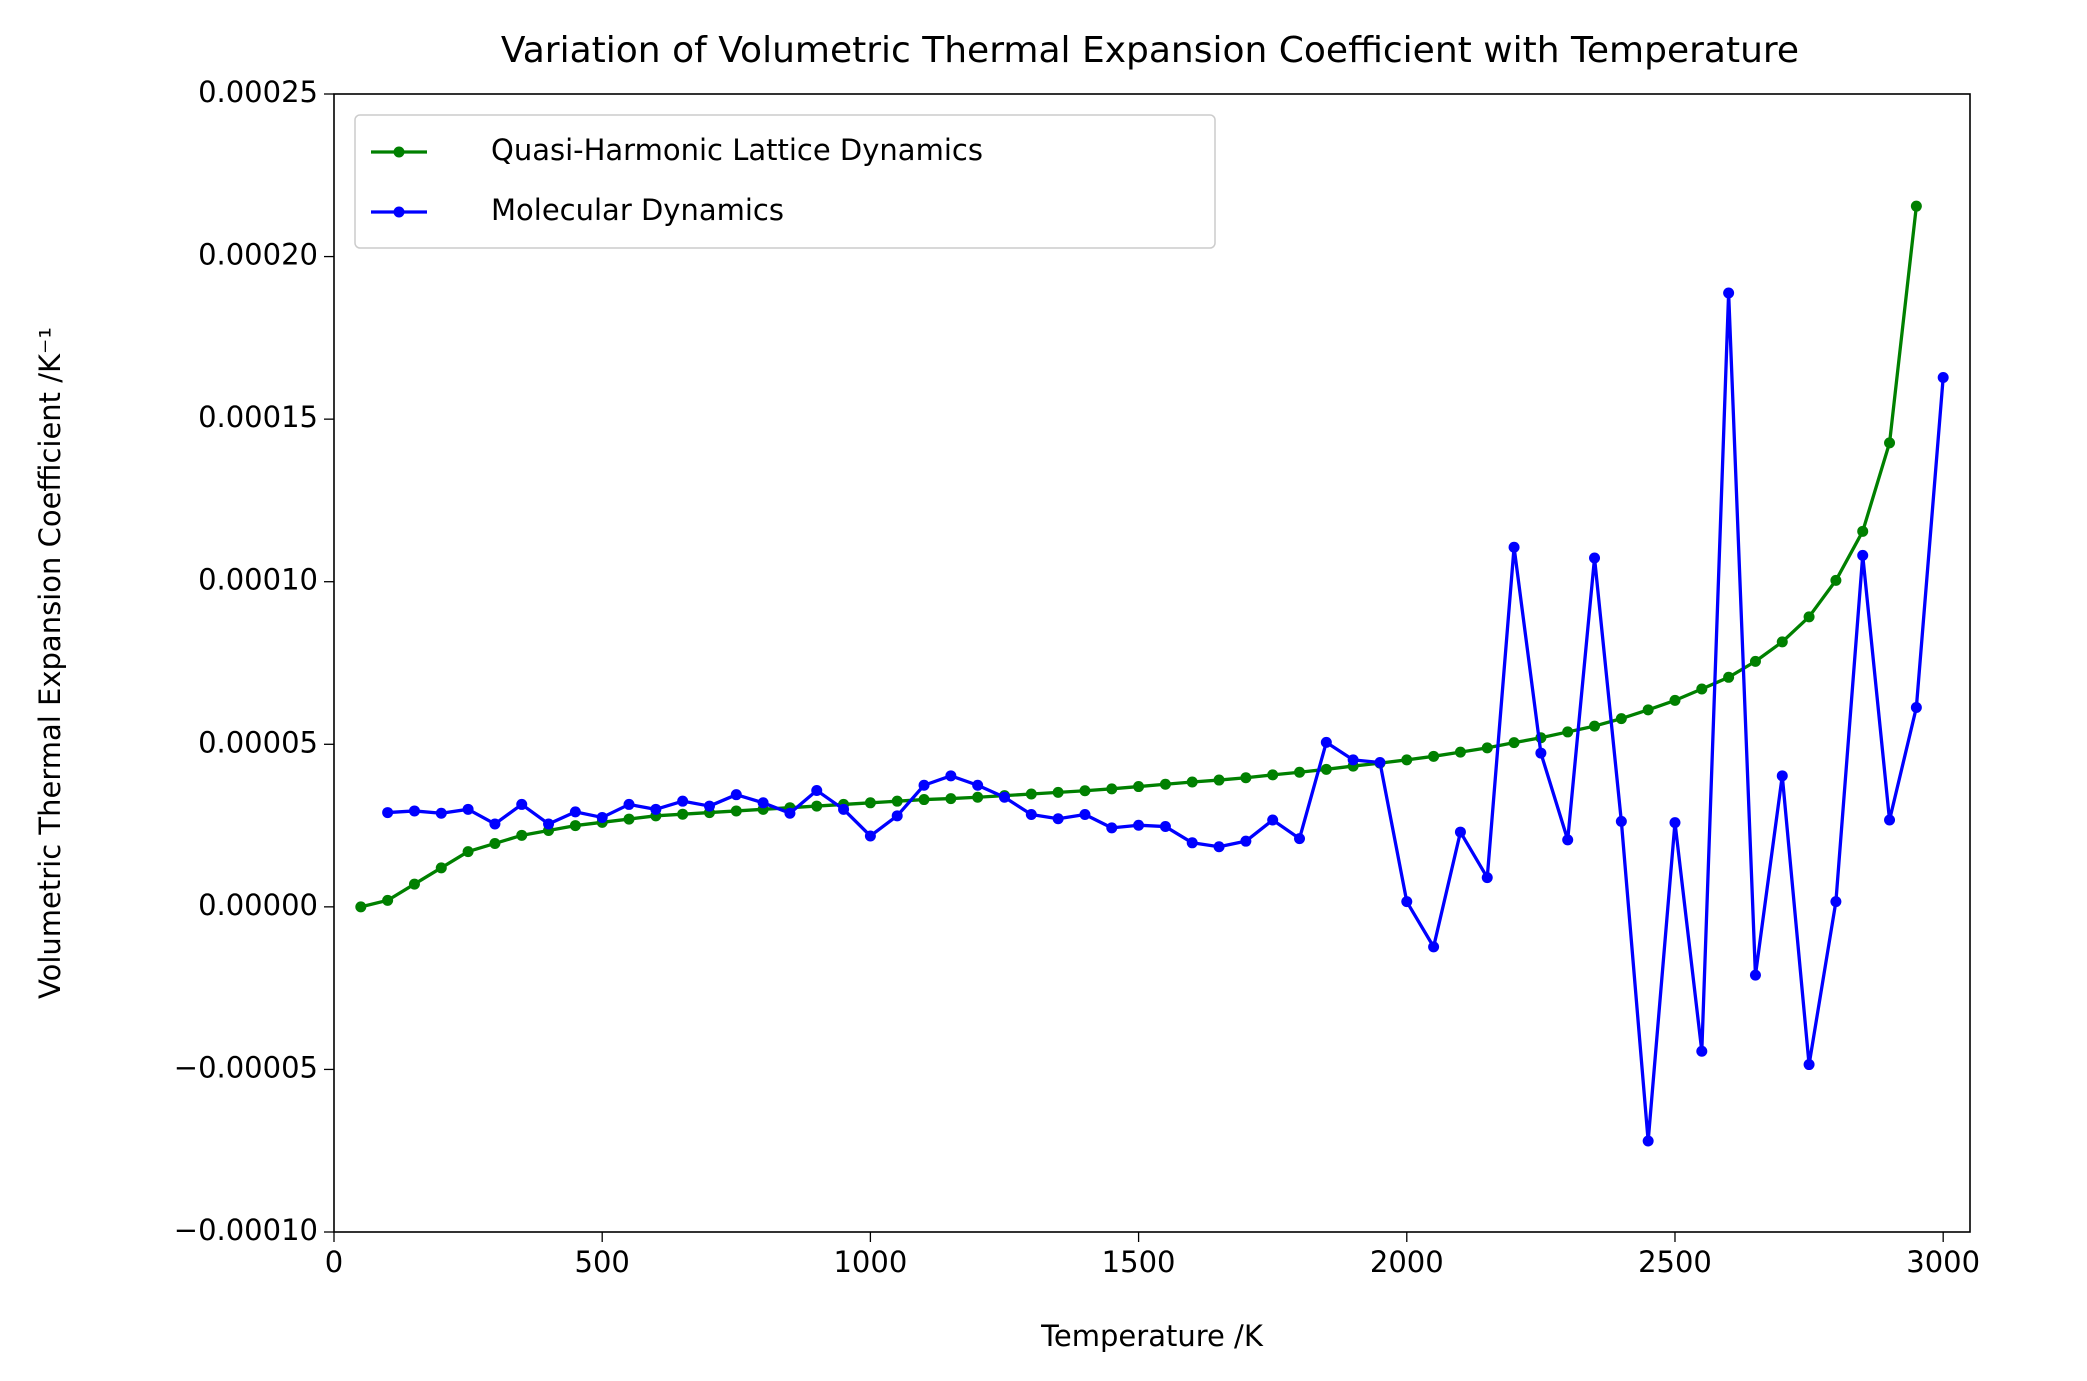 Image resolution: width=2087 pixels, height=1381 pixels. I want to click on y-tick-label: 0.00005, so click(258, 742).